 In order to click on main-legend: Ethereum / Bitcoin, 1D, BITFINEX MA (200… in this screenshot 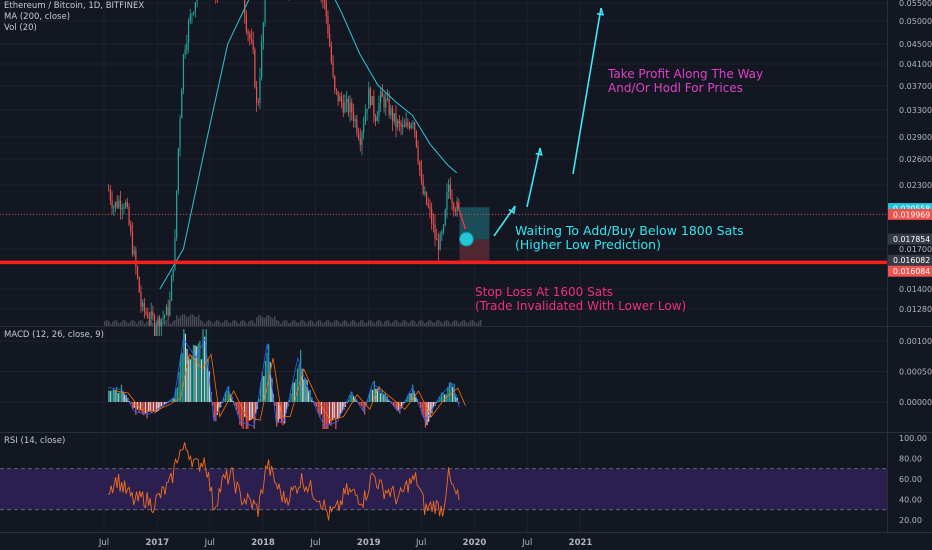, I will do `click(74, 17)`.